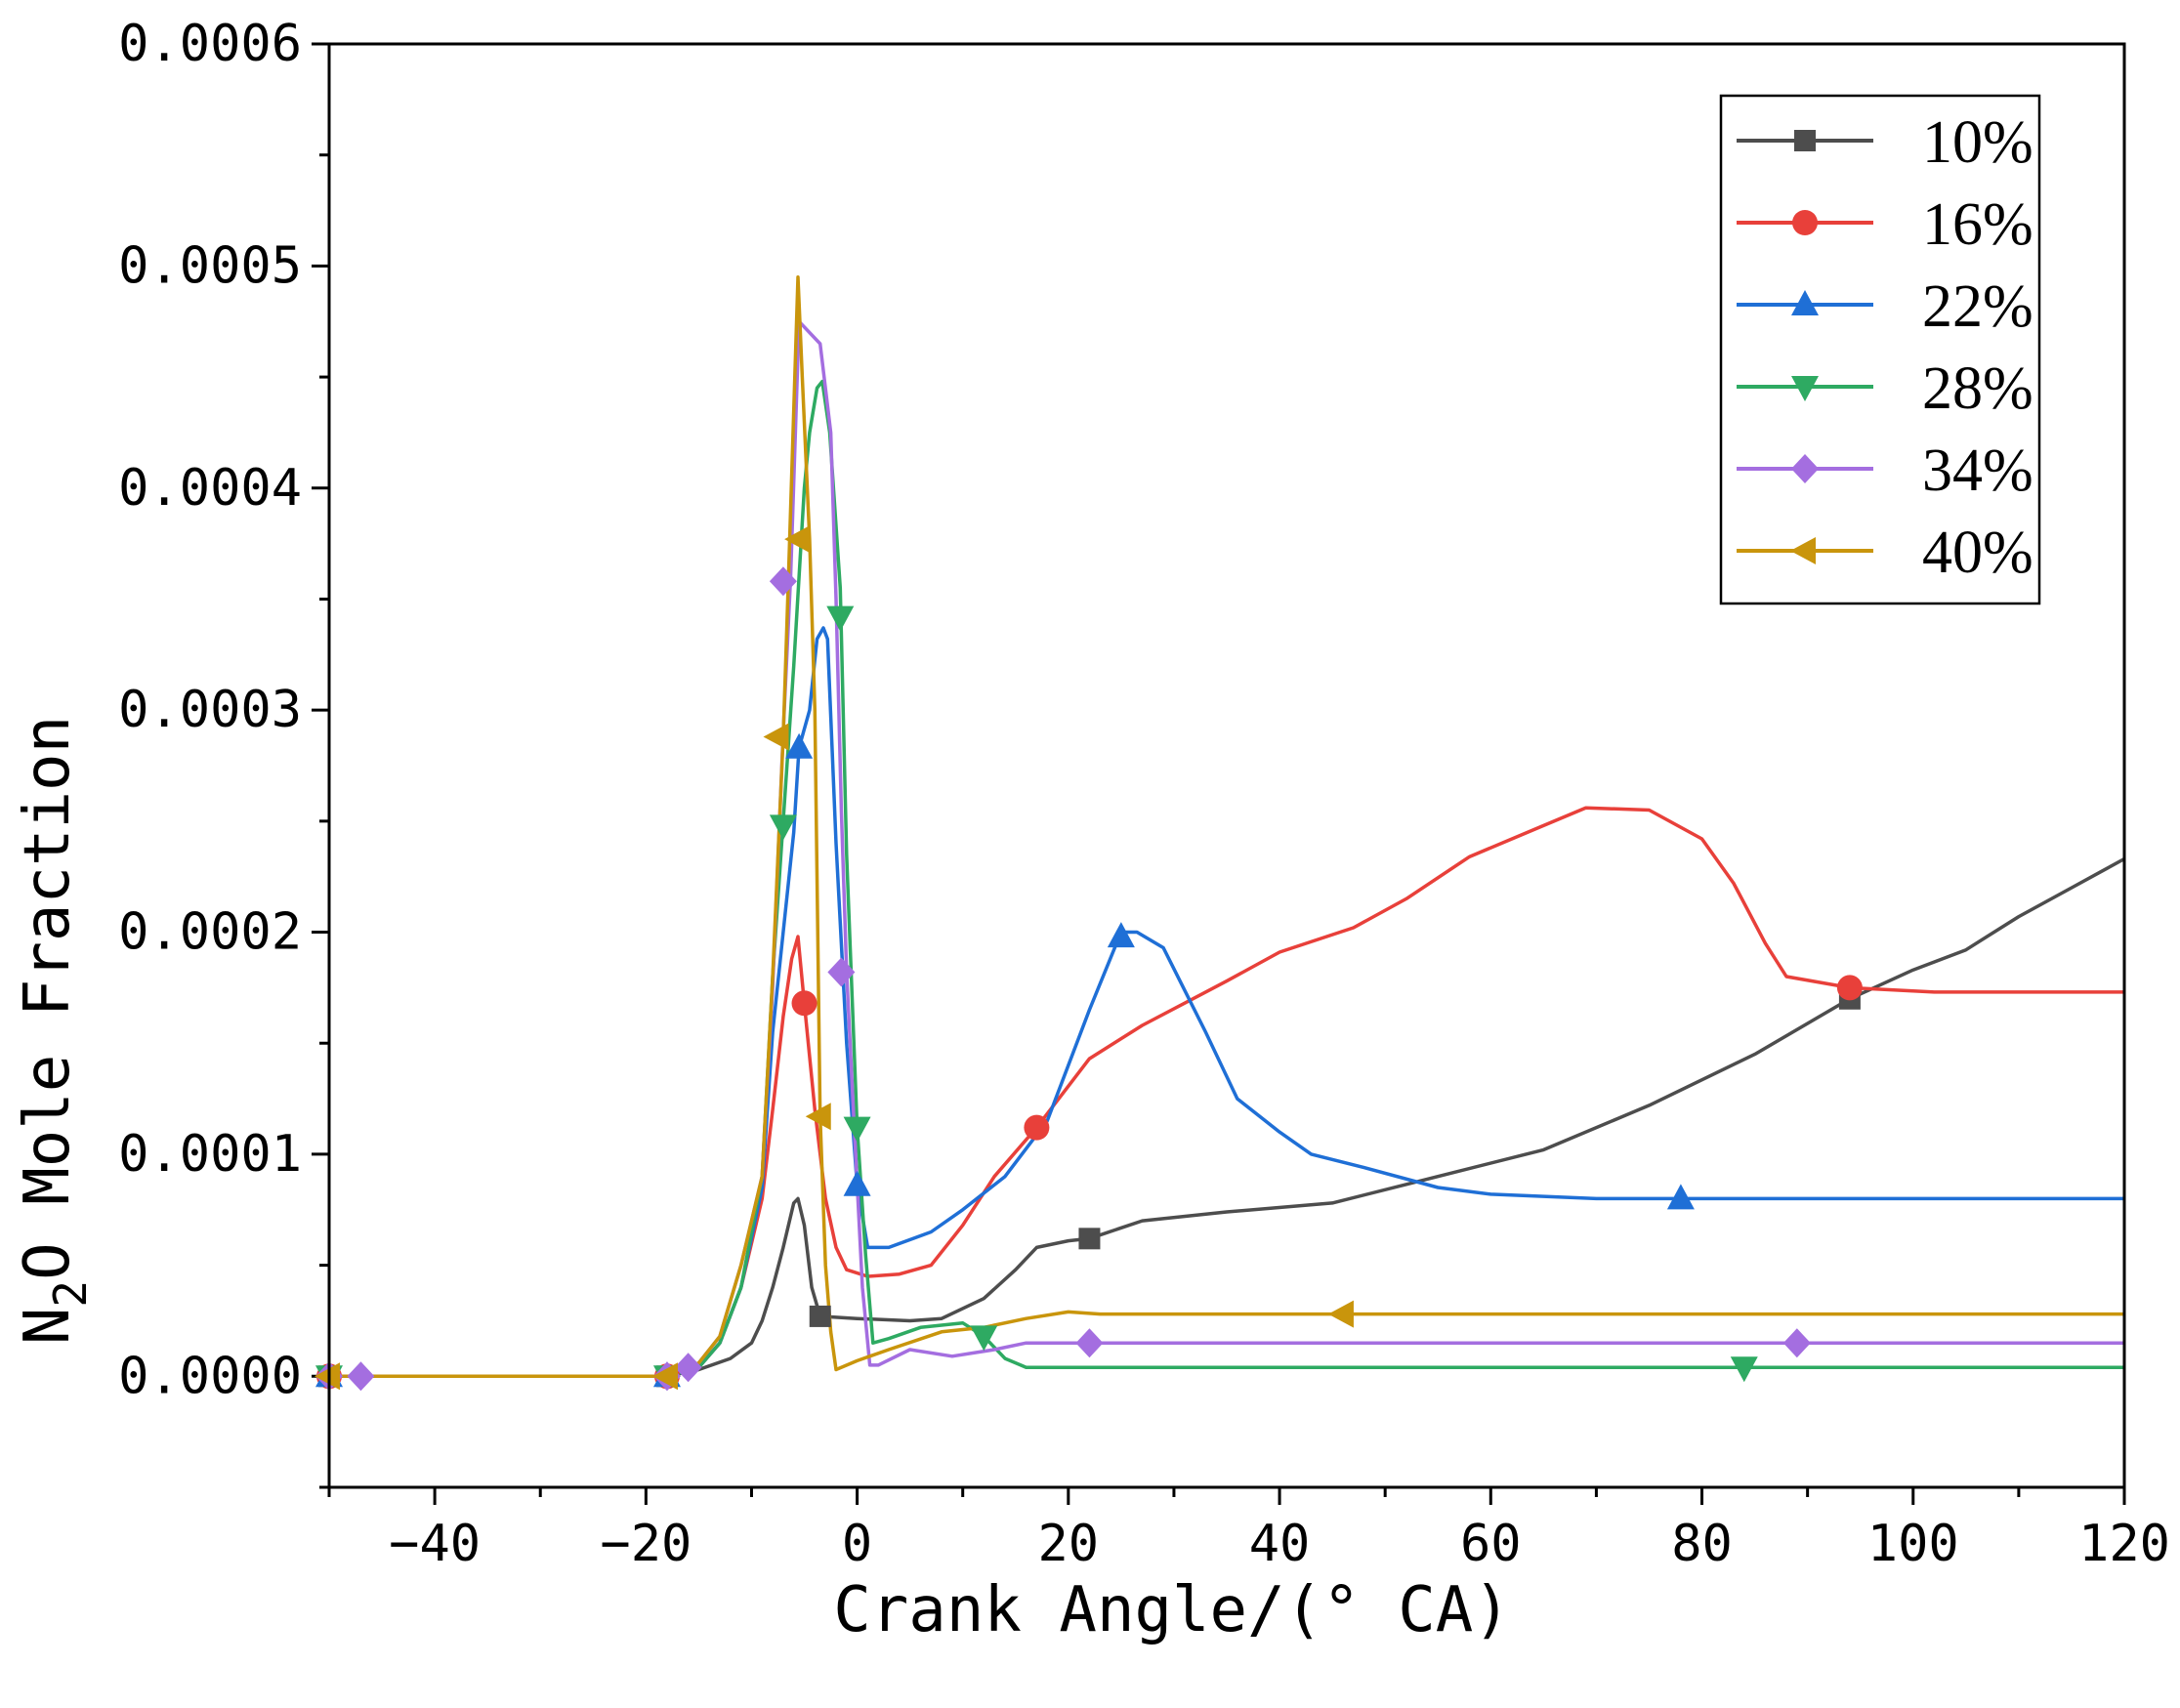 This screenshot has height=1708, width=2180. I want to click on legend-label: 16%, so click(1977, 225).